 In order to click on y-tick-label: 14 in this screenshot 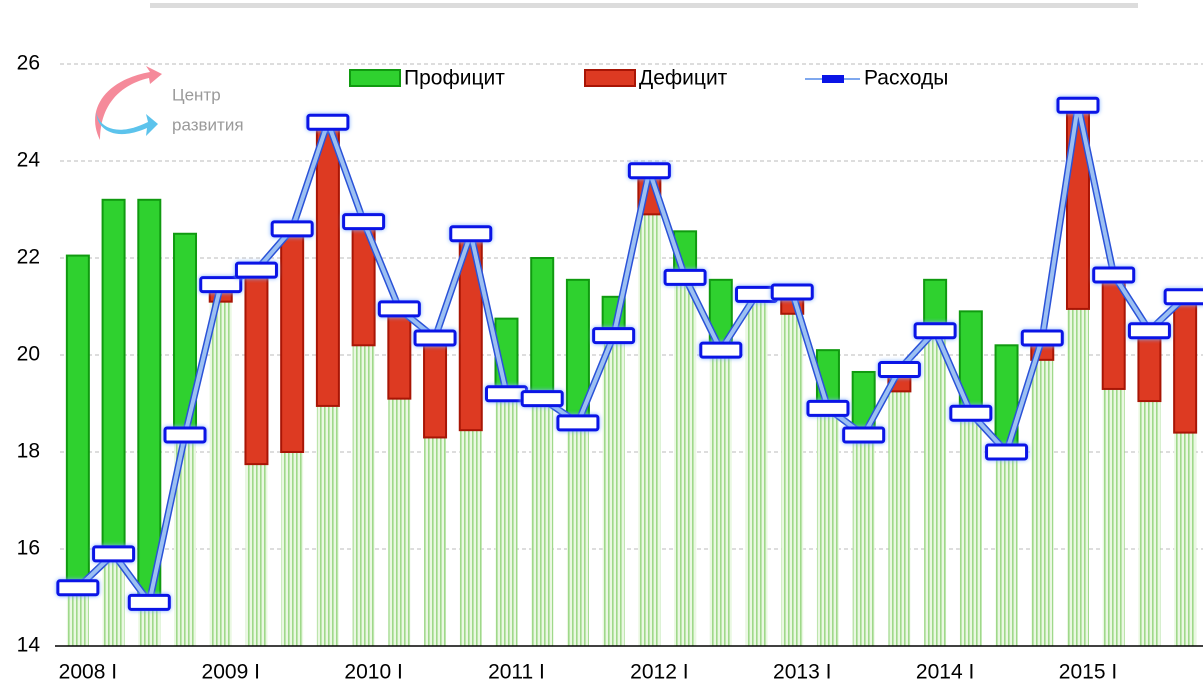, I will do `click(29, 645)`.